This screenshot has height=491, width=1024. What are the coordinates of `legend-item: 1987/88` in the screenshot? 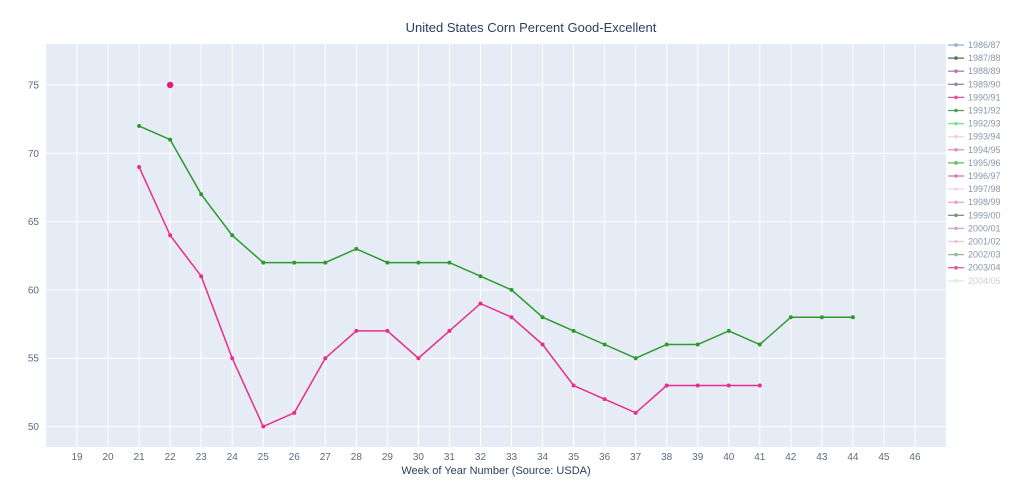 It's located at (974, 58).